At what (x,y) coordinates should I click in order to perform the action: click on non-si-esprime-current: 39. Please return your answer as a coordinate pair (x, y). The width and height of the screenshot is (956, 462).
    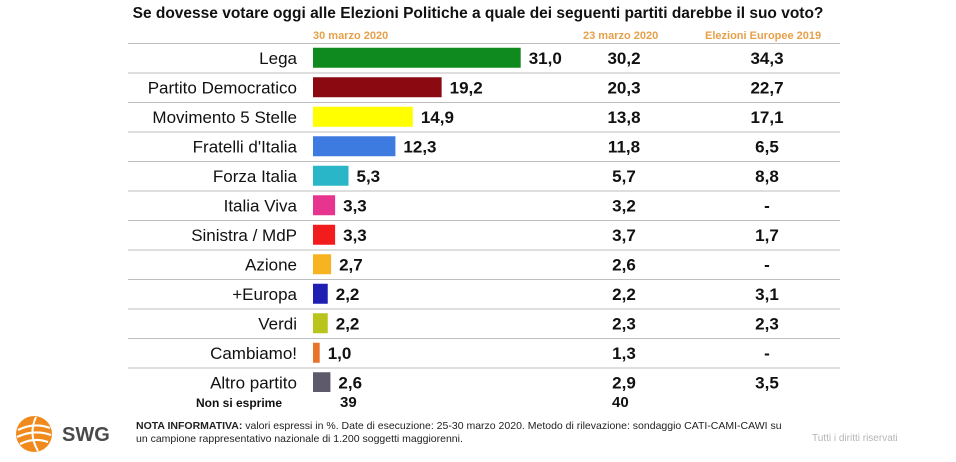
    Looking at the image, I should click on (348, 402).